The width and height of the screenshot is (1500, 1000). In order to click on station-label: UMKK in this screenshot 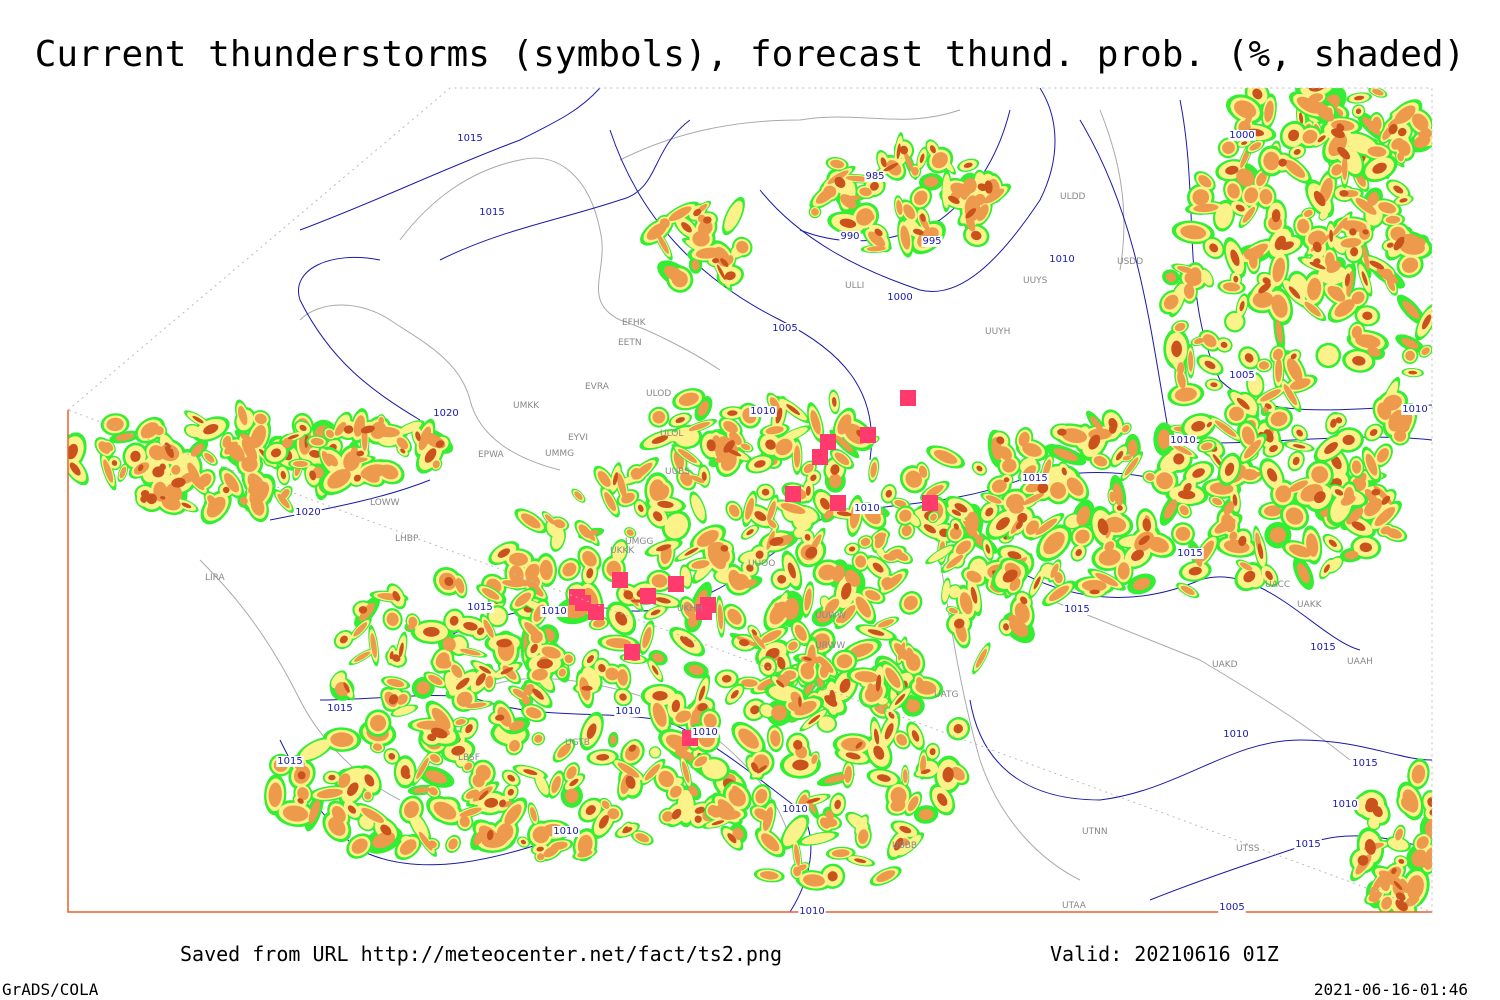, I will do `click(526, 406)`.